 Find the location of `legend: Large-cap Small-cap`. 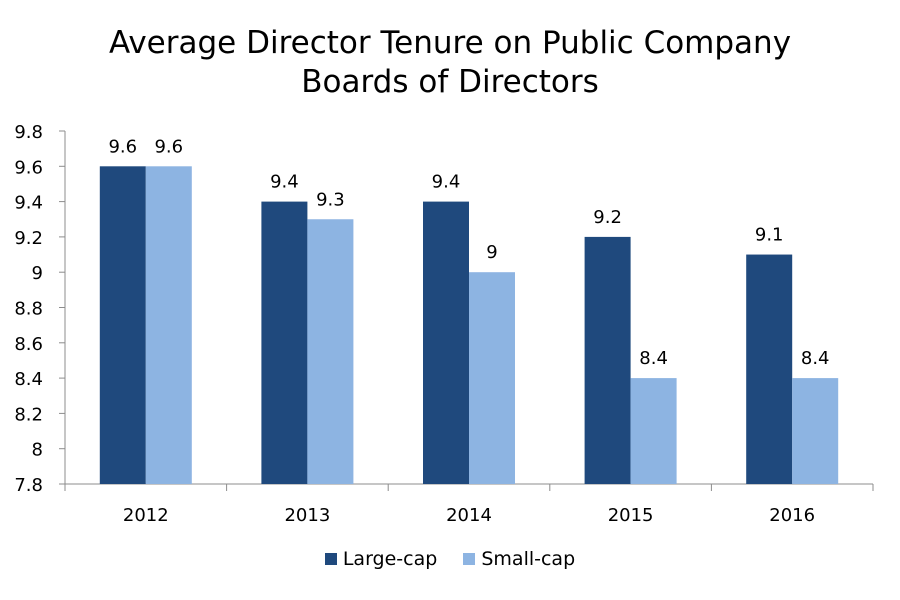

legend: Large-cap Small-cap is located at coordinates (450, 559).